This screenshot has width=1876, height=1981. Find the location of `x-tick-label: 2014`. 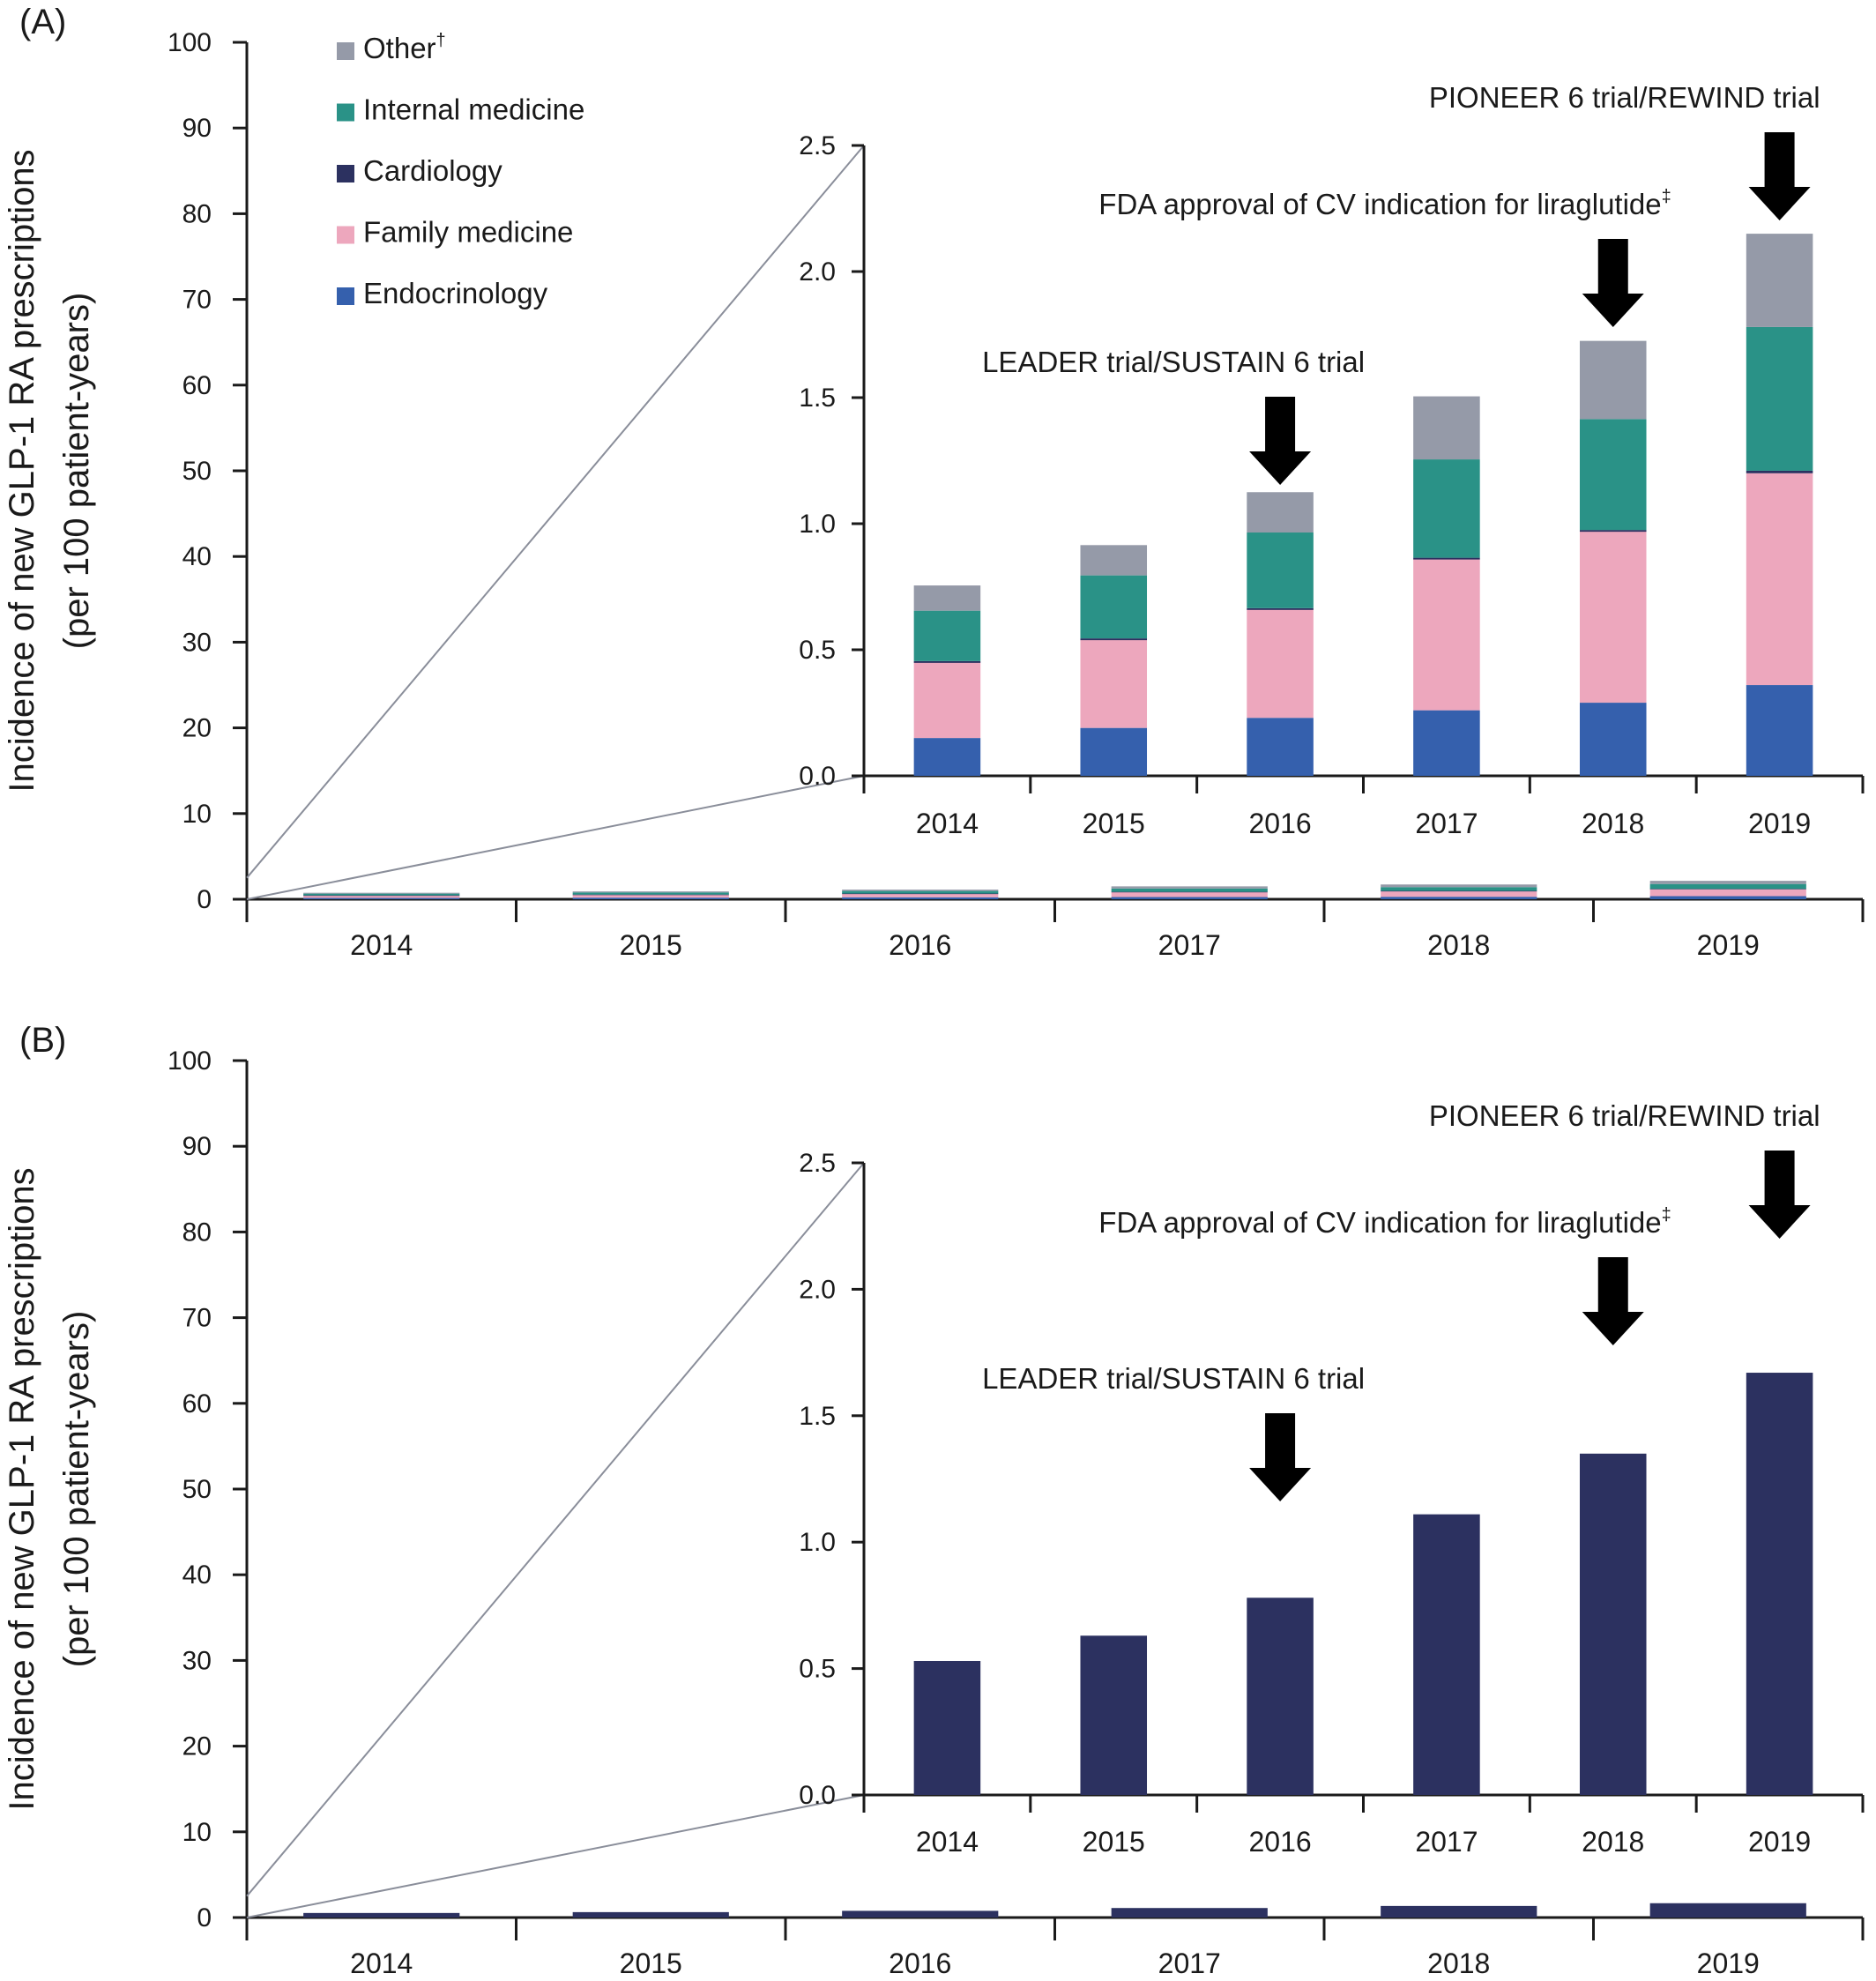

x-tick-label: 2014 is located at coordinates (381, 1963).